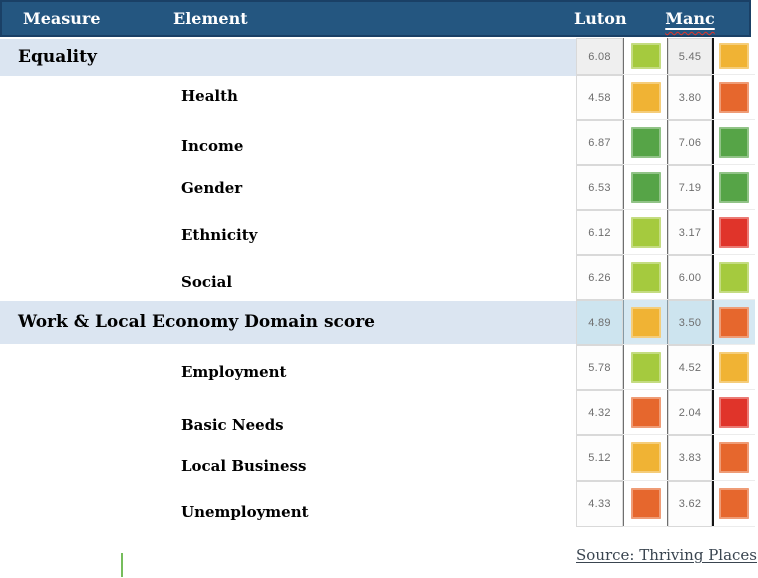  I want to click on score-value-manc: 3.17, so click(690, 232).